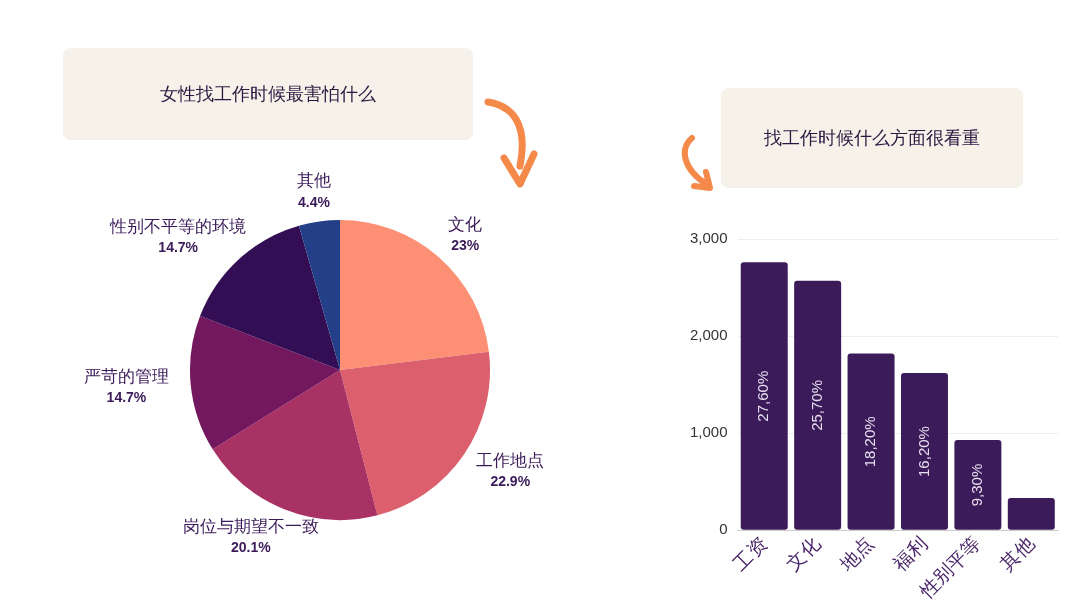  Describe the element at coordinates (251, 546) in the screenshot. I see `data-label: 20.1%` at that location.